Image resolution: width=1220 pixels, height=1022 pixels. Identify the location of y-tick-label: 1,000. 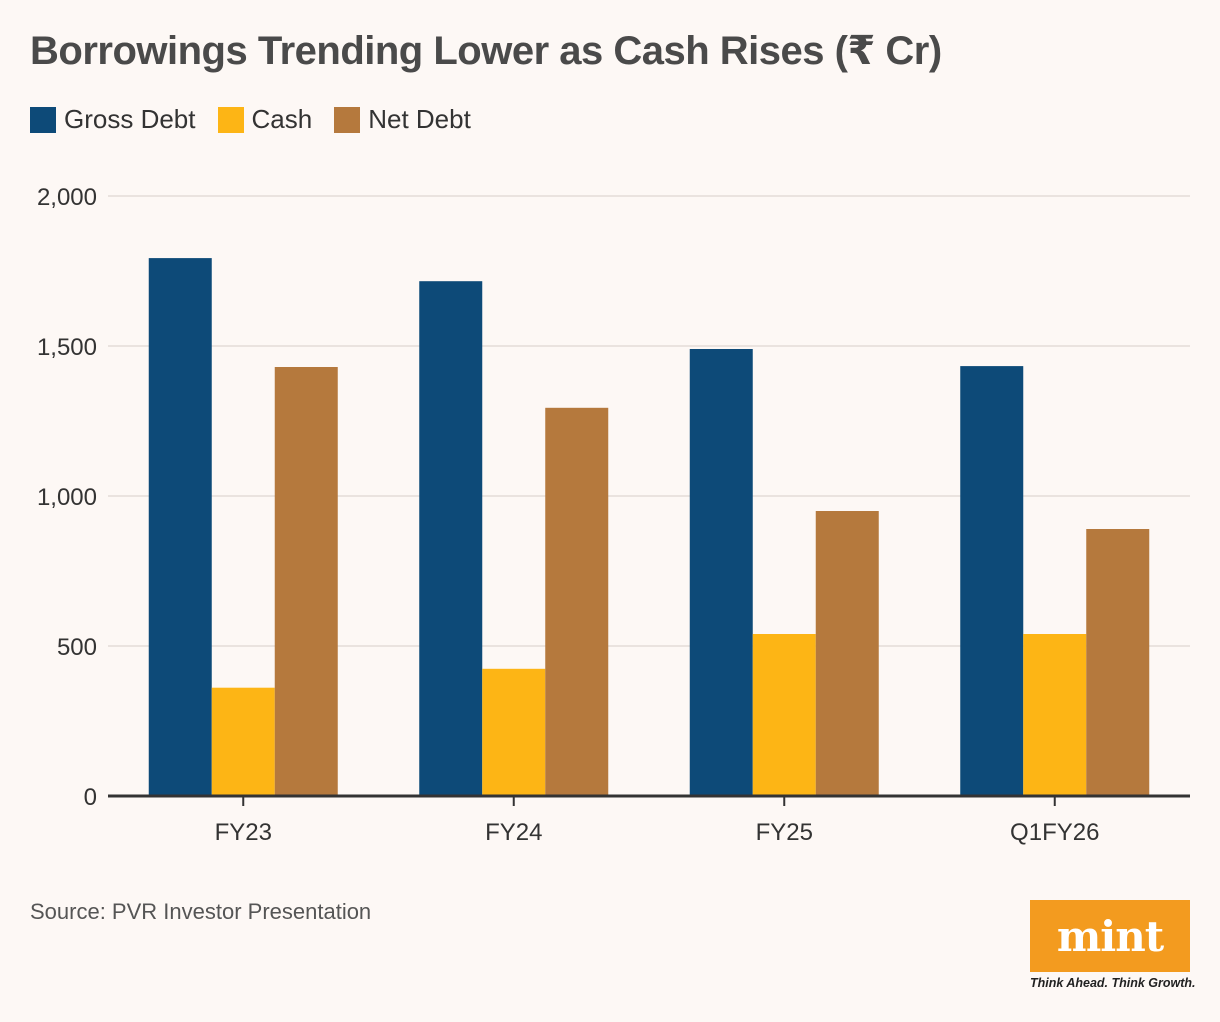
(67, 497).